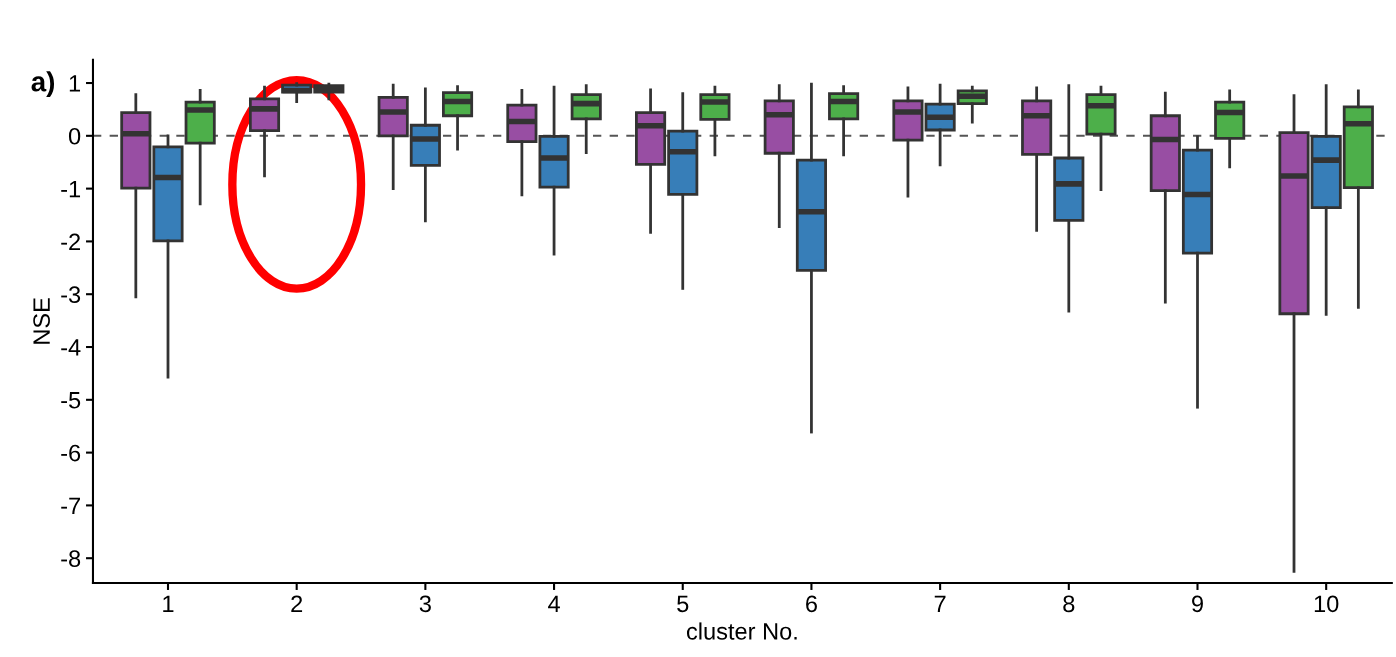 This screenshot has height=657, width=1396. I want to click on x-tick-label: 10, so click(1326, 604).